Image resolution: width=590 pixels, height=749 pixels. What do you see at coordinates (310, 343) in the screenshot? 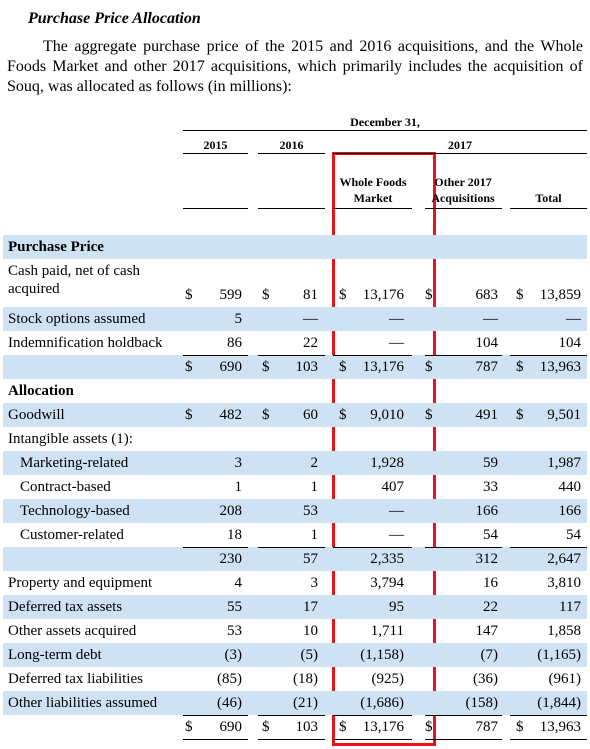
I see `cell-value: 22` at bounding box center [310, 343].